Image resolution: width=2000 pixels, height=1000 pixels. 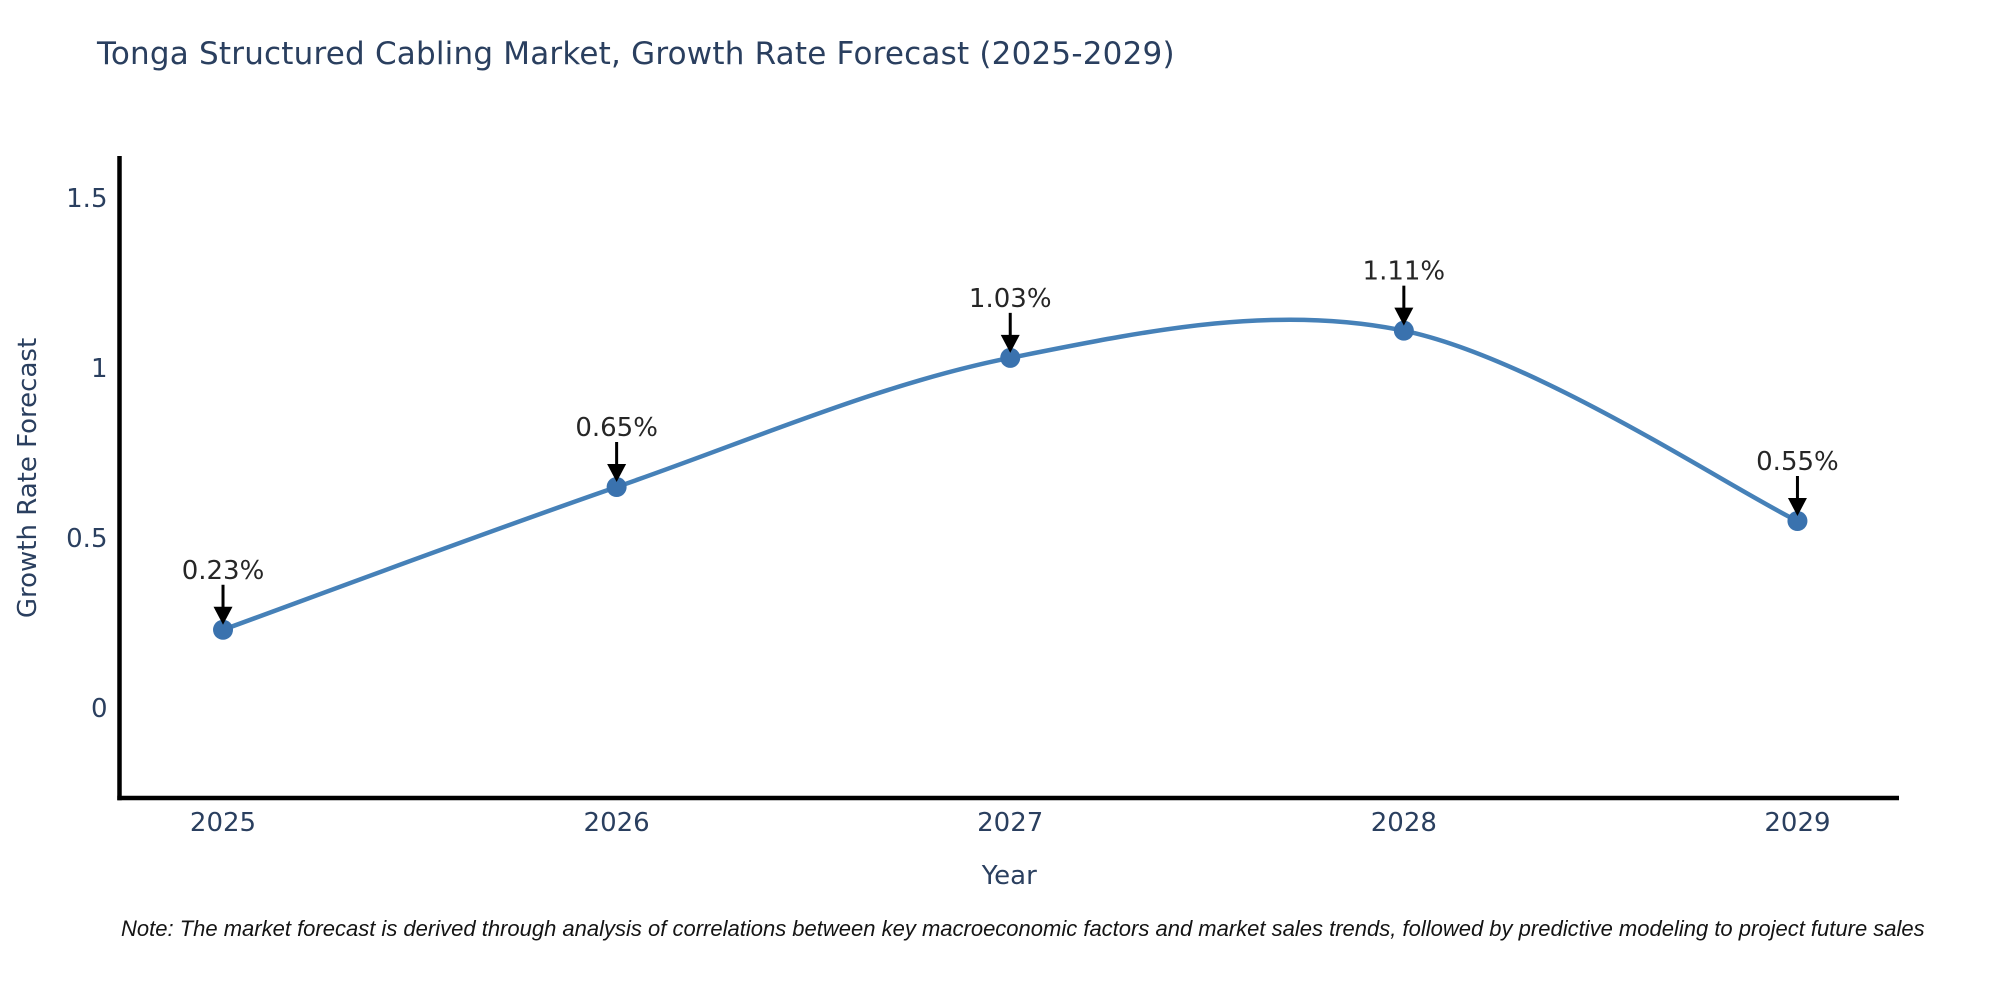 I want to click on y-tick-label: 1, so click(x=99, y=369).